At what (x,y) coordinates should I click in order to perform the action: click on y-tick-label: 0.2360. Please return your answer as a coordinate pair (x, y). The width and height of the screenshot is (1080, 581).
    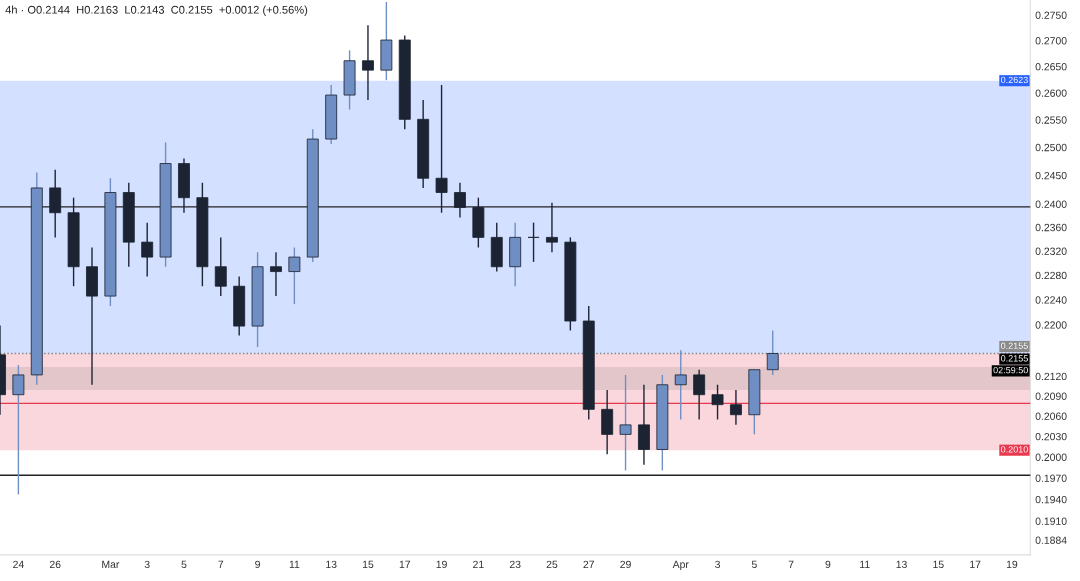
    Looking at the image, I should click on (1051, 227).